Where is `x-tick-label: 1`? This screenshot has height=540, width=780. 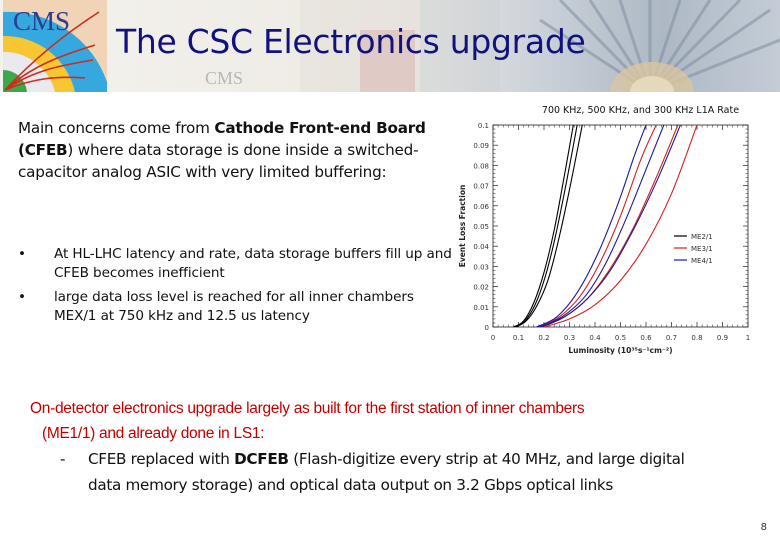
x-tick-label: 1 is located at coordinates (748, 338).